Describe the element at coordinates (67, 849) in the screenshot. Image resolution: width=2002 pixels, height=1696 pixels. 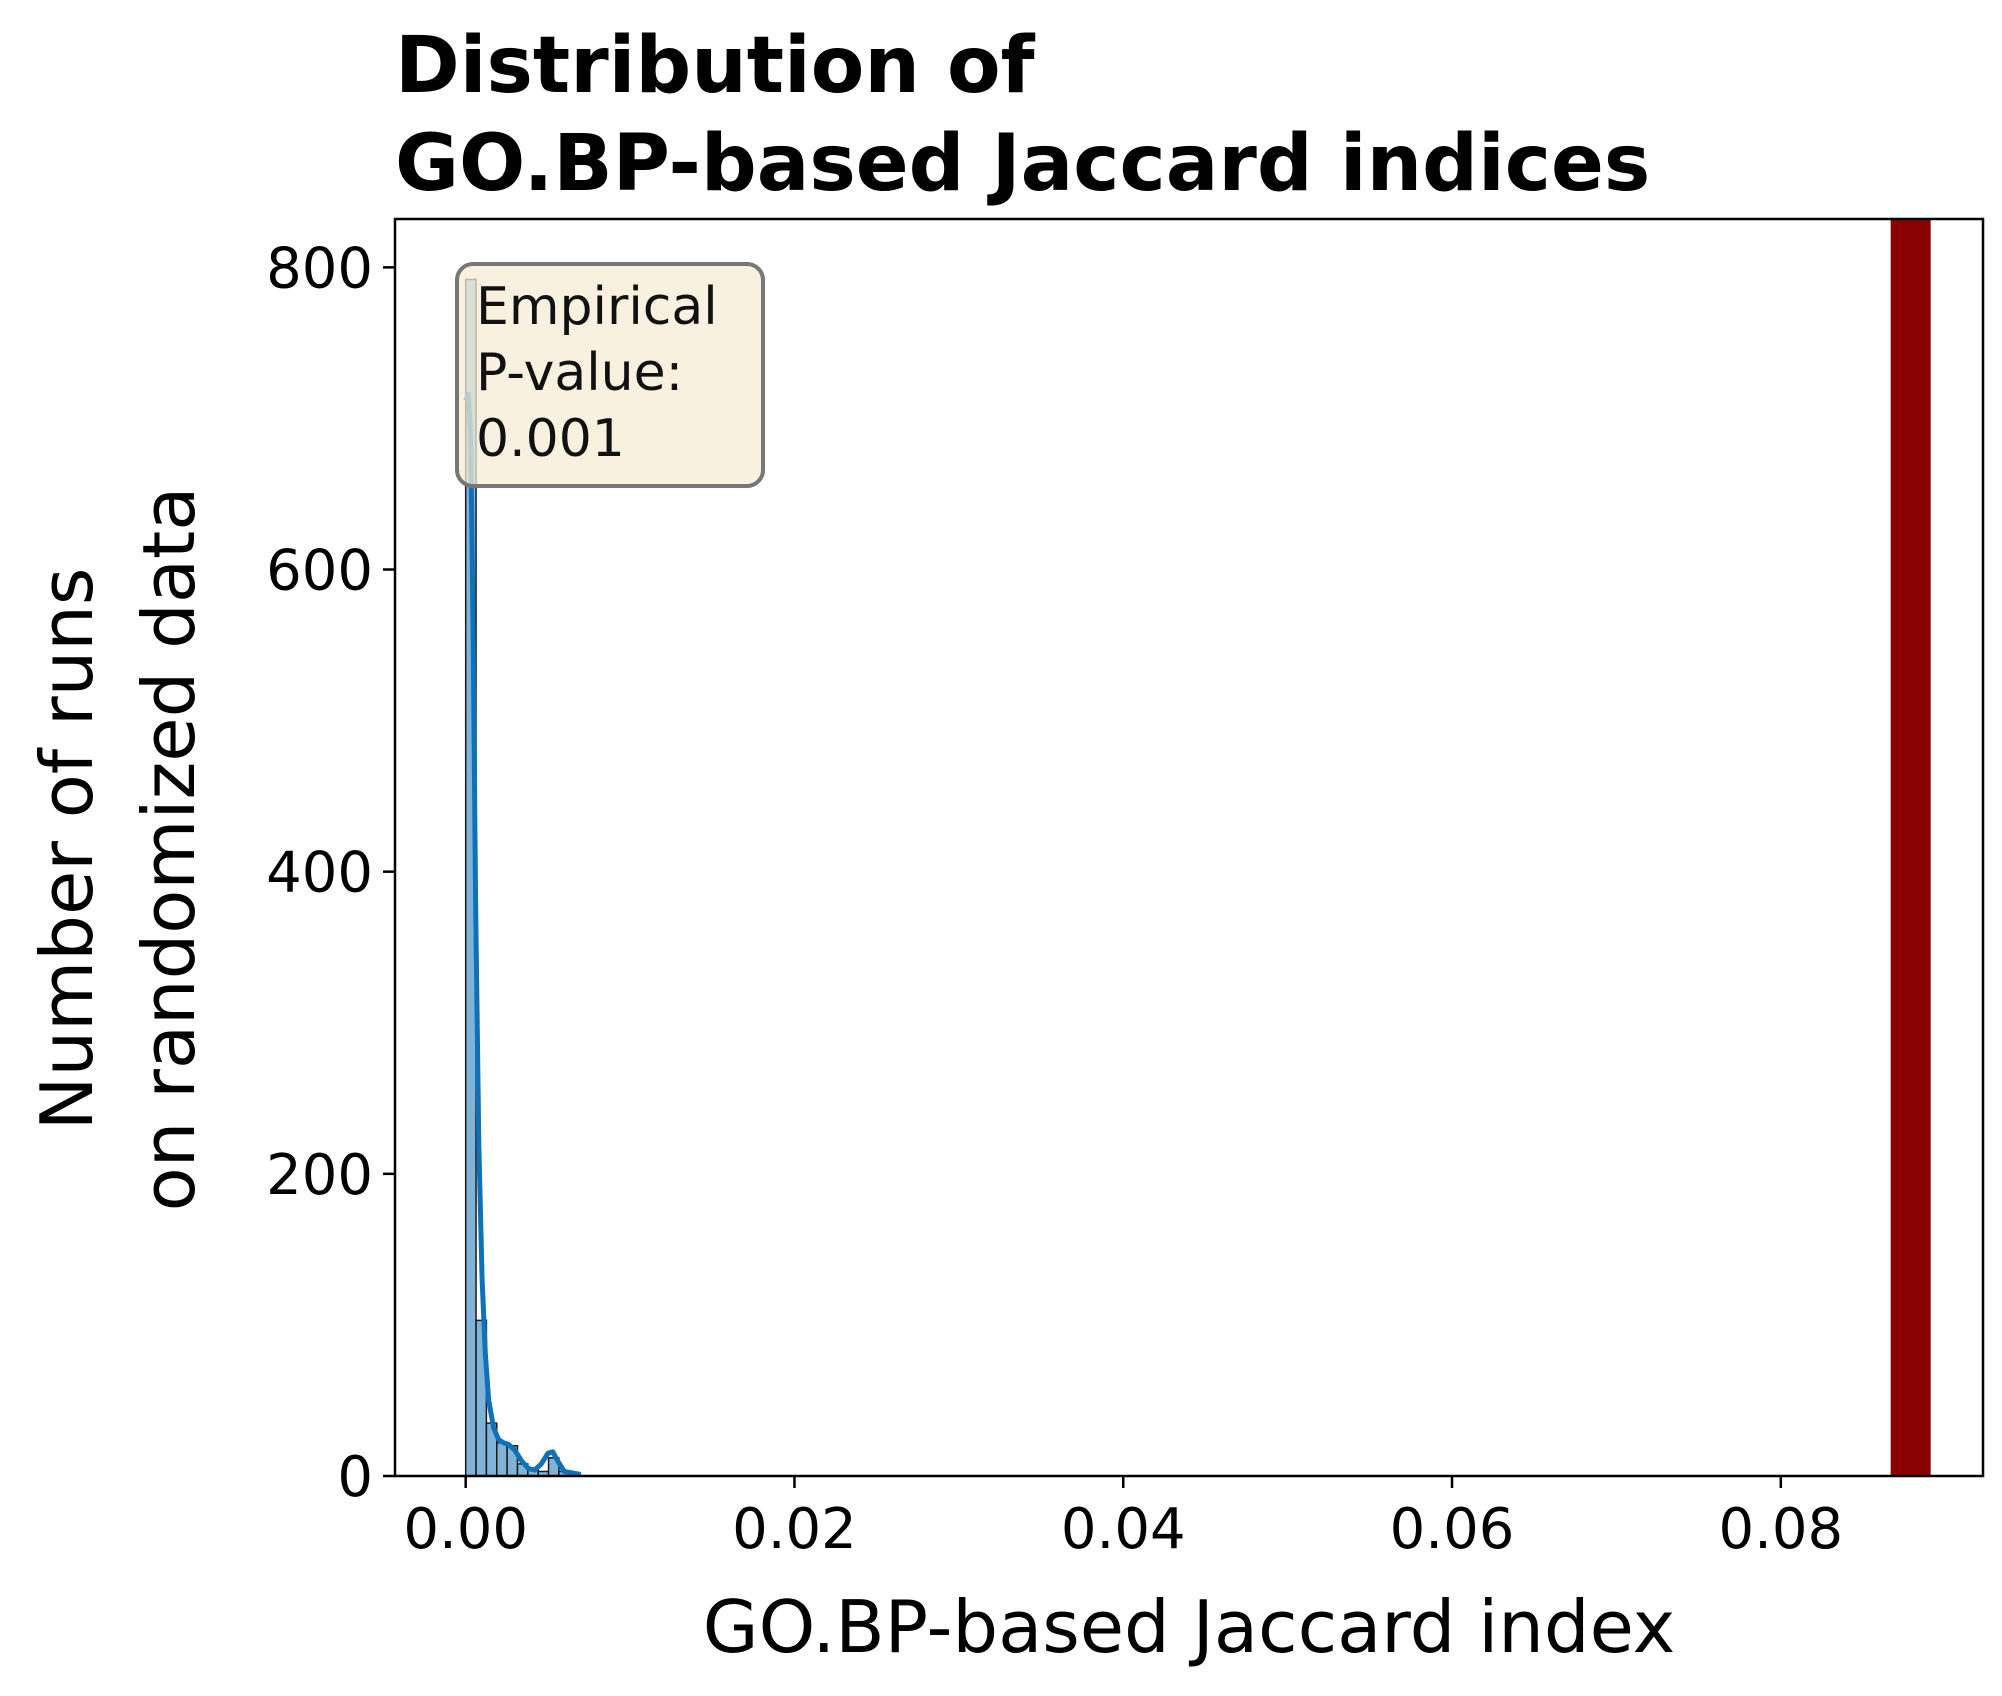
I see `y-axis-label-line-1: Number of runs` at that location.